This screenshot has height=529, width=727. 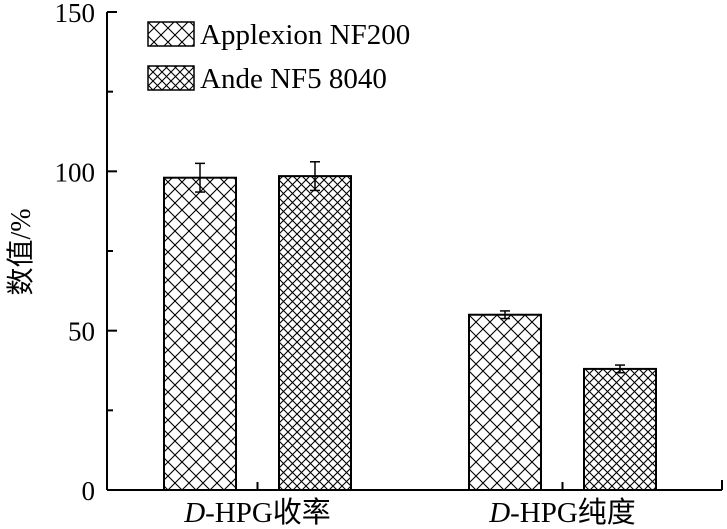 What do you see at coordinates (89, 491) in the screenshot?
I see `y-tick-label: 0` at bounding box center [89, 491].